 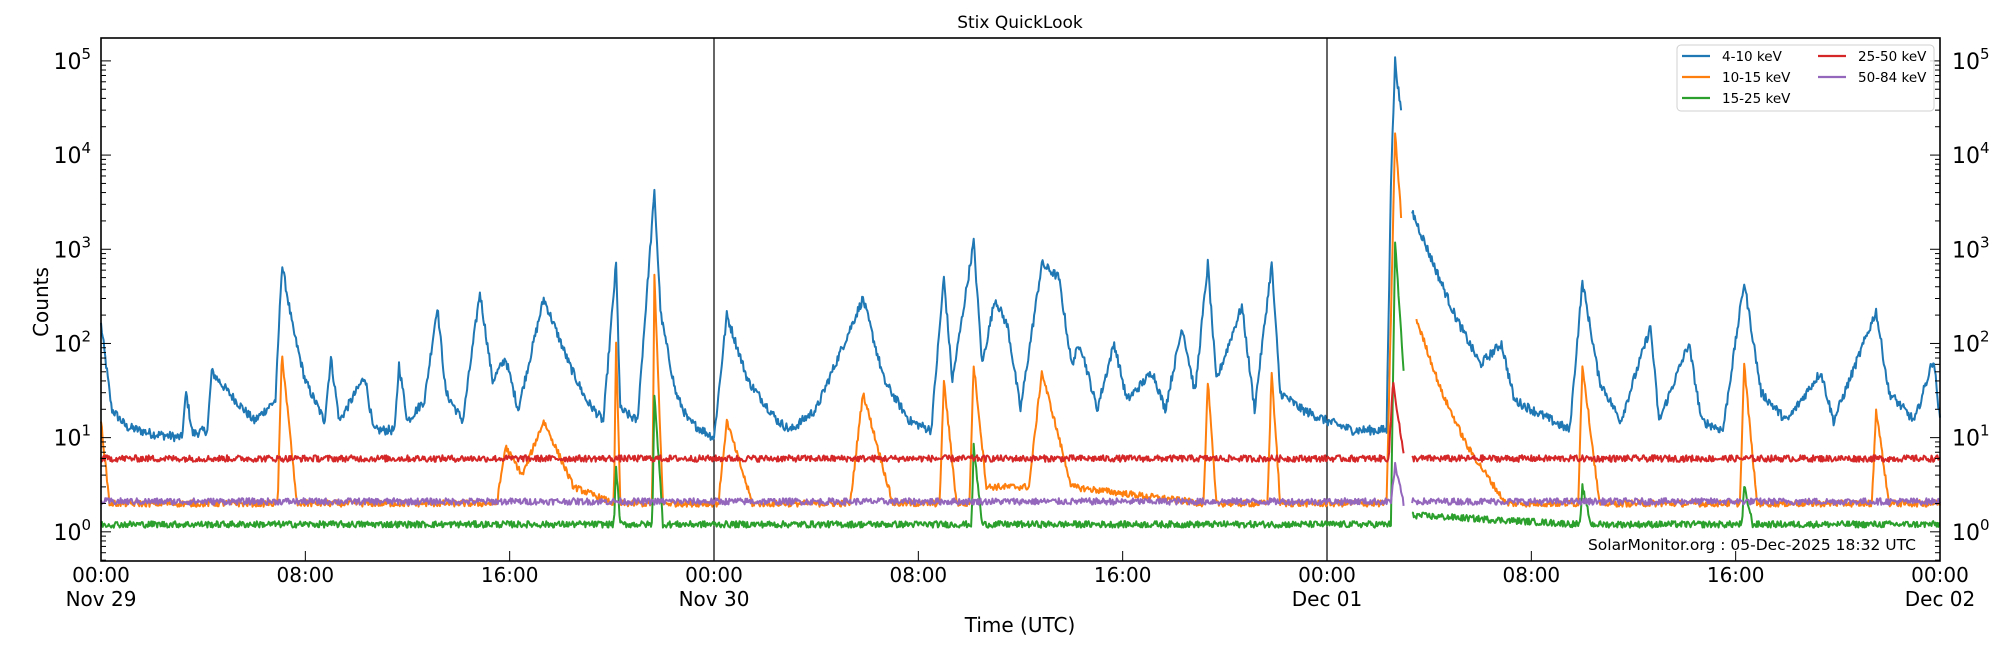 I want to click on y-tick-label-left: 10⁰, so click(x=72, y=531).